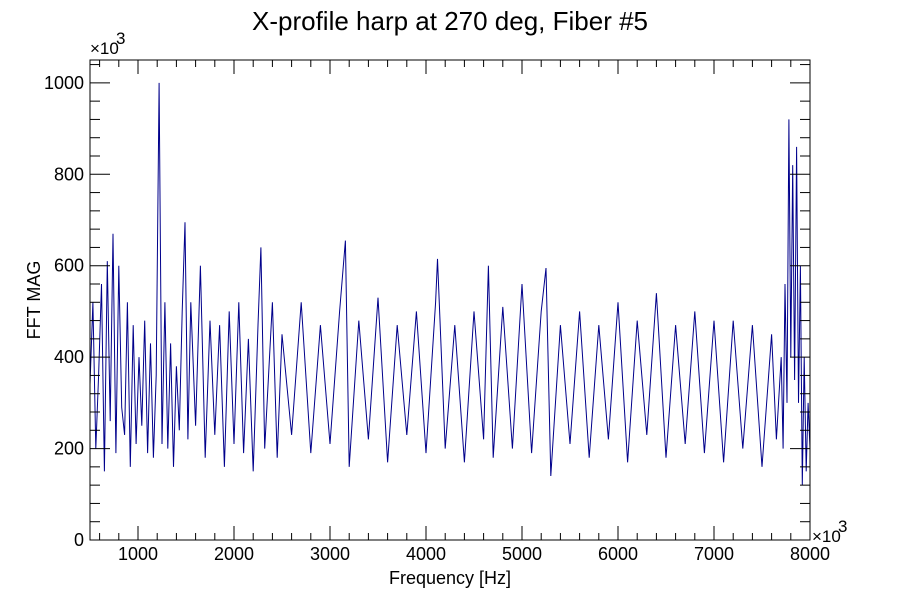 The image size is (900, 600). Describe the element at coordinates (522, 554) in the screenshot. I see `x-tick-label: 5000` at that location.